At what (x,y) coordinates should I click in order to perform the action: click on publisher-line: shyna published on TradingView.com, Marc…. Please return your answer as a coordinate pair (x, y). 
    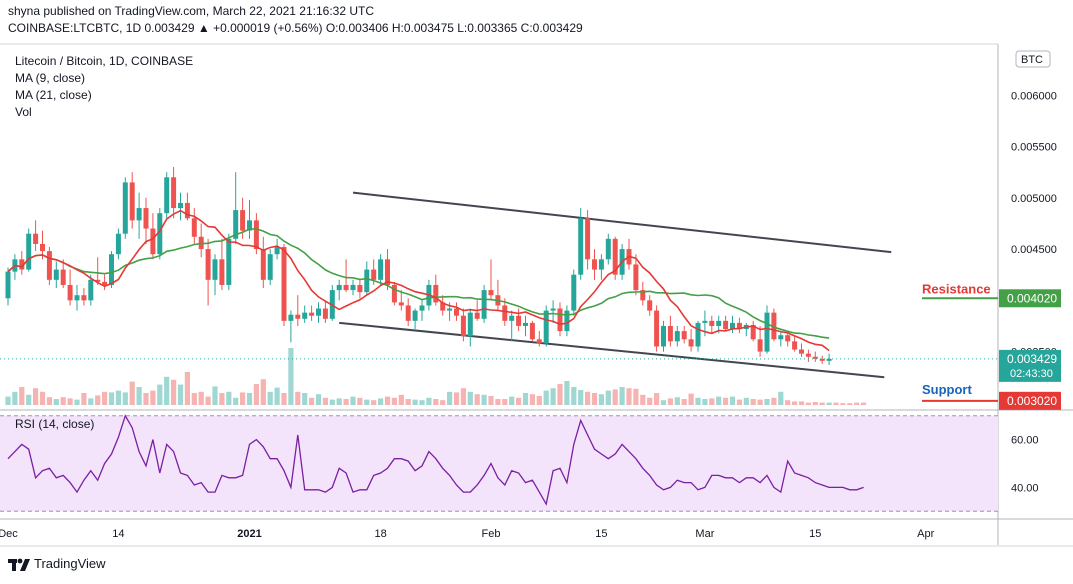
    Looking at the image, I should click on (191, 11).